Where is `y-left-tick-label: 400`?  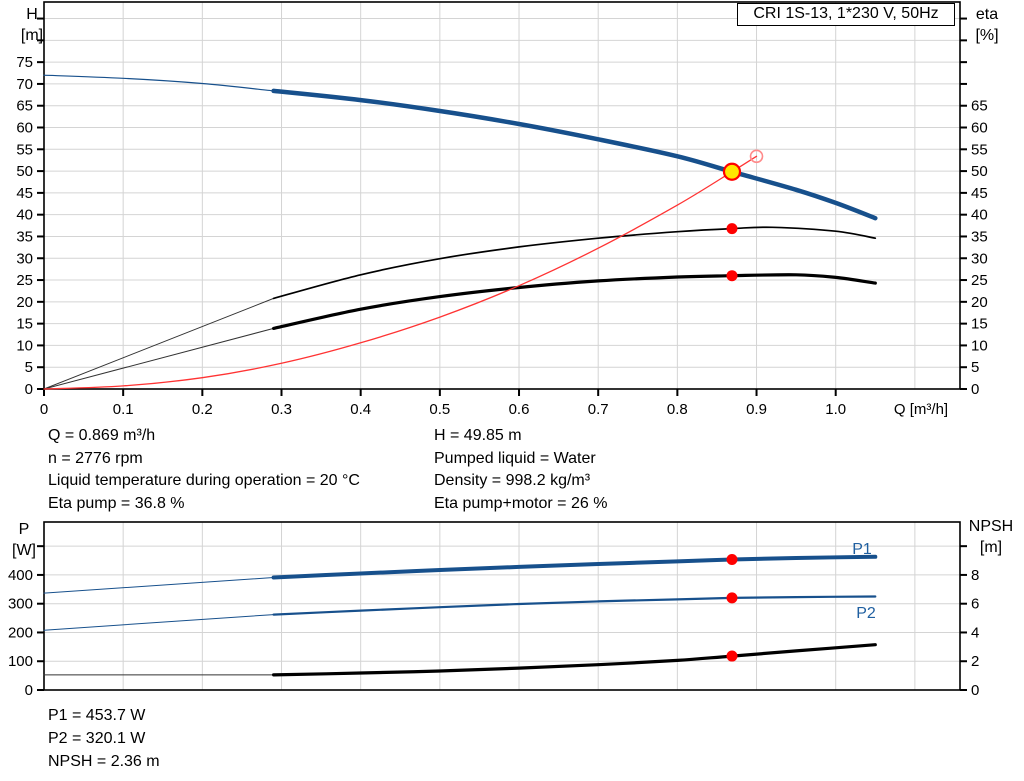 y-left-tick-label: 400 is located at coordinates (20, 575).